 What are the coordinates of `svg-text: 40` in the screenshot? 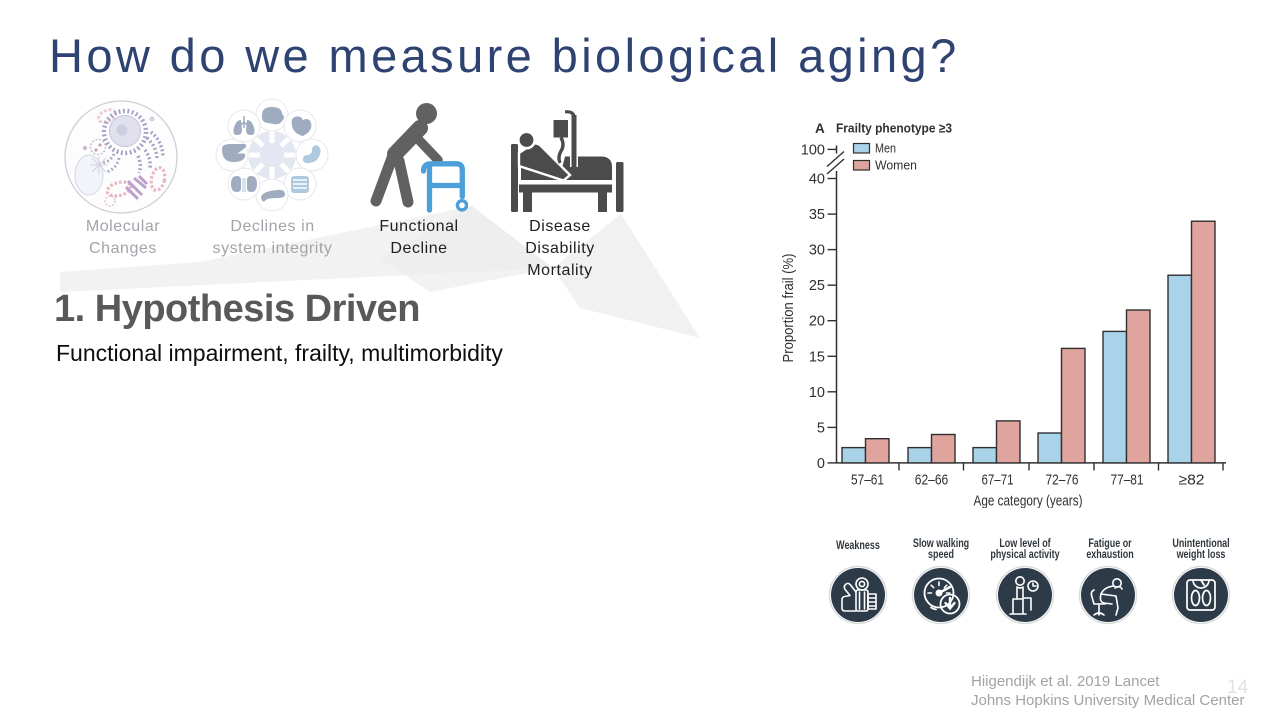 It's located at (817, 180).